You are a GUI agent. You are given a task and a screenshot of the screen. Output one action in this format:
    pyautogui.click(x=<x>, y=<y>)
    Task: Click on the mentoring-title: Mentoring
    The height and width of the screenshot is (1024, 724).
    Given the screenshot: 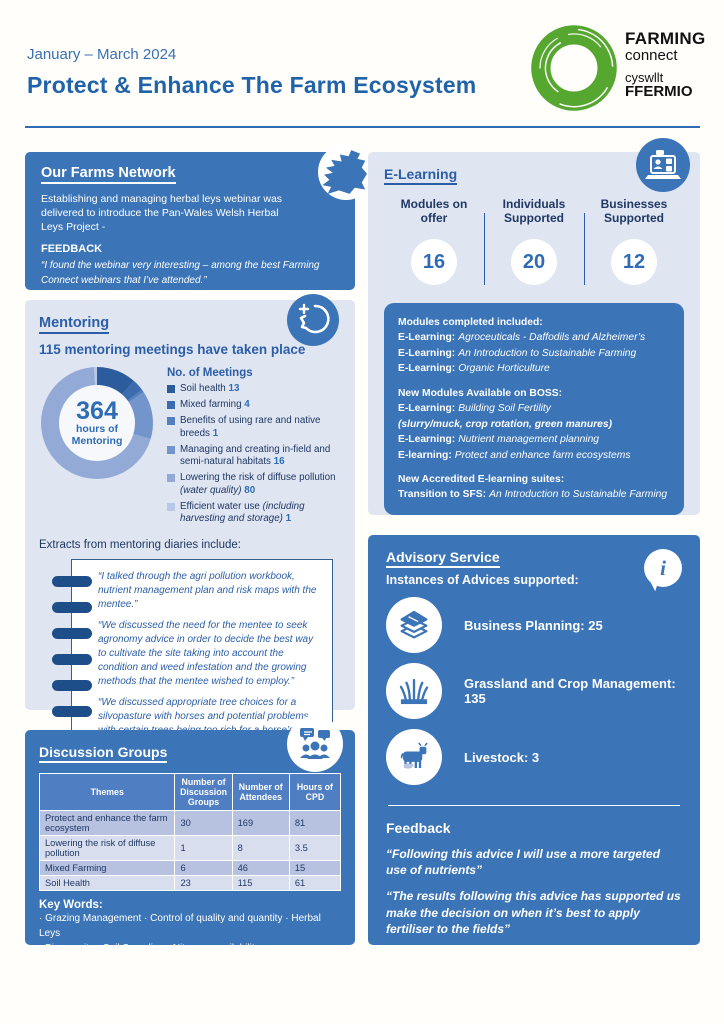 What is the action you would take?
    pyautogui.click(x=74, y=324)
    